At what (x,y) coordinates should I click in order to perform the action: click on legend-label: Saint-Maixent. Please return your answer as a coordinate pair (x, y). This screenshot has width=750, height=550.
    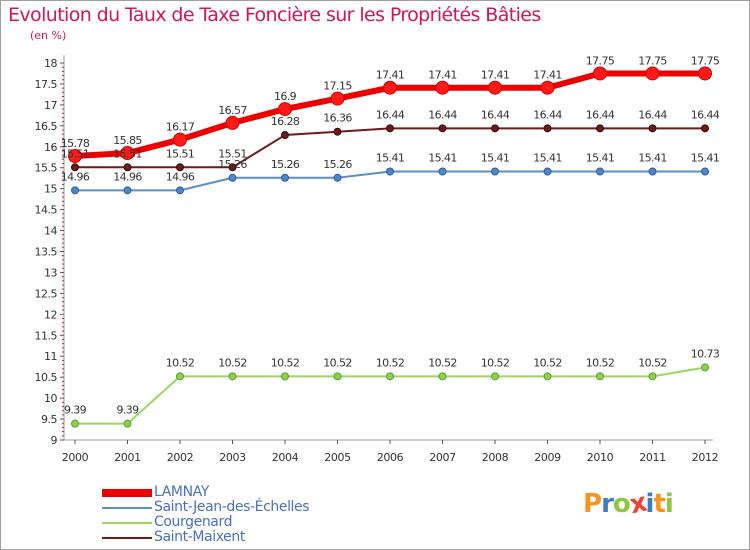
    Looking at the image, I should click on (199, 537).